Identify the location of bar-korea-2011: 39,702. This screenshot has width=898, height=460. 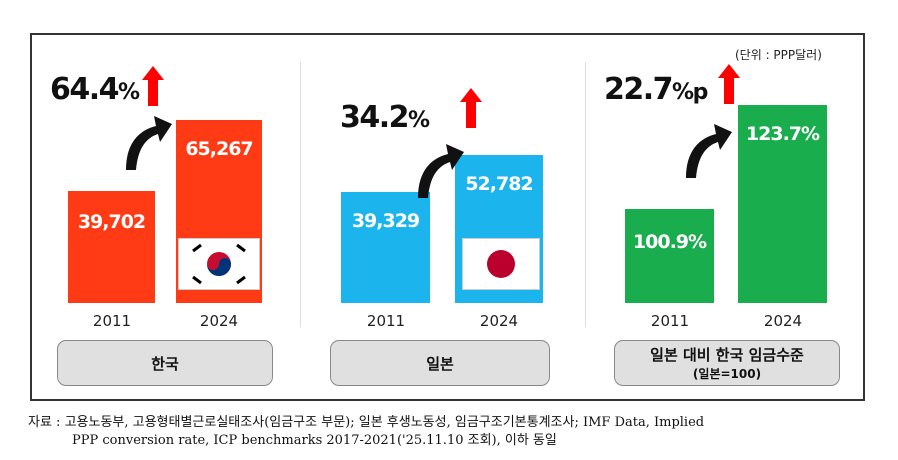
(111, 247).